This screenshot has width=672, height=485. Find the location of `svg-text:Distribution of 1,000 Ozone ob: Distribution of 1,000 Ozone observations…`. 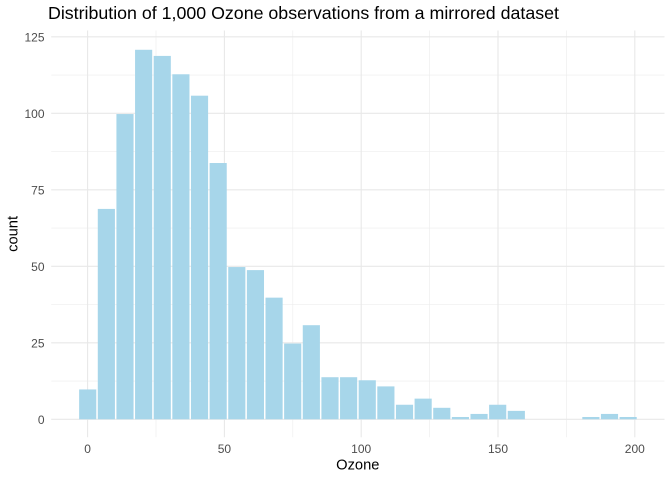

svg-text:Distribution of 1,000 Ozone ob: Distribution of 1,000 Ozone observations… is located at coordinates (303, 13).